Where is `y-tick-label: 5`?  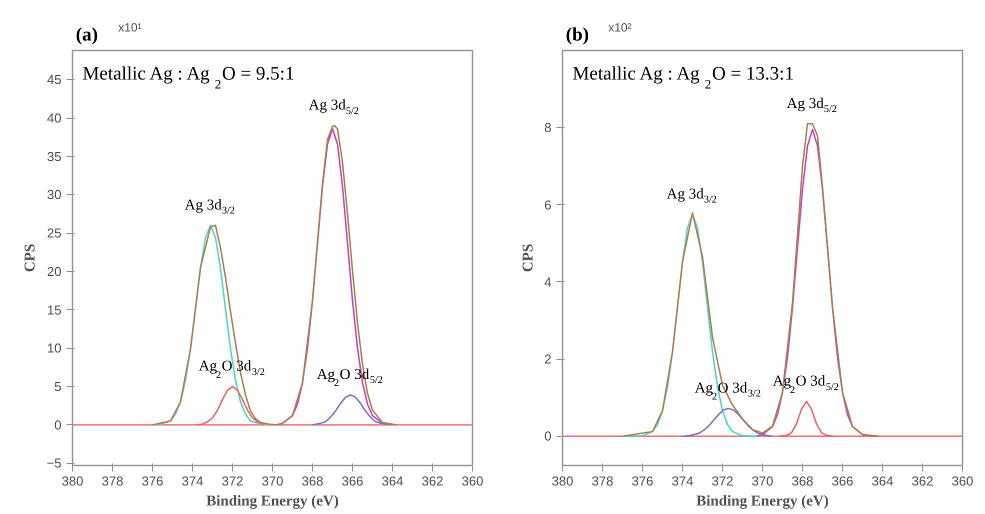
y-tick-label: 5 is located at coordinates (58, 386).